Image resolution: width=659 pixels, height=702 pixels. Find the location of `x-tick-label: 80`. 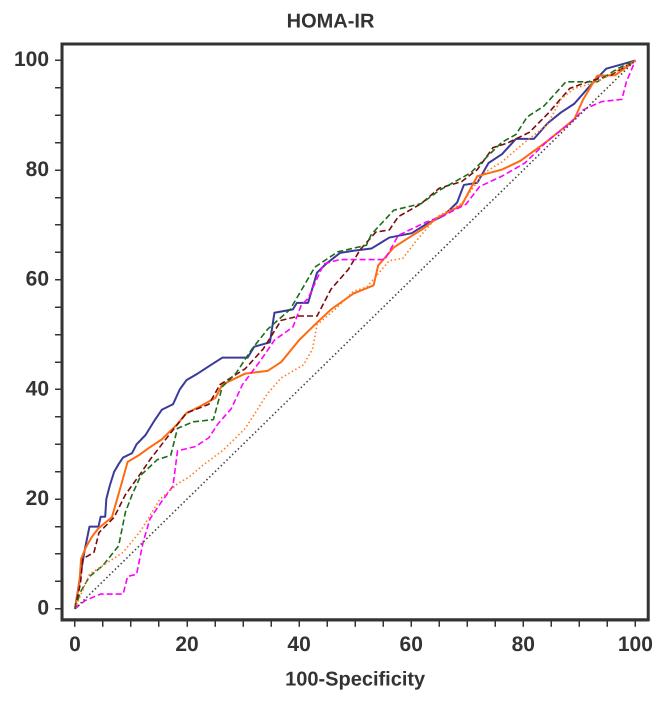

x-tick-label: 80 is located at coordinates (523, 644).